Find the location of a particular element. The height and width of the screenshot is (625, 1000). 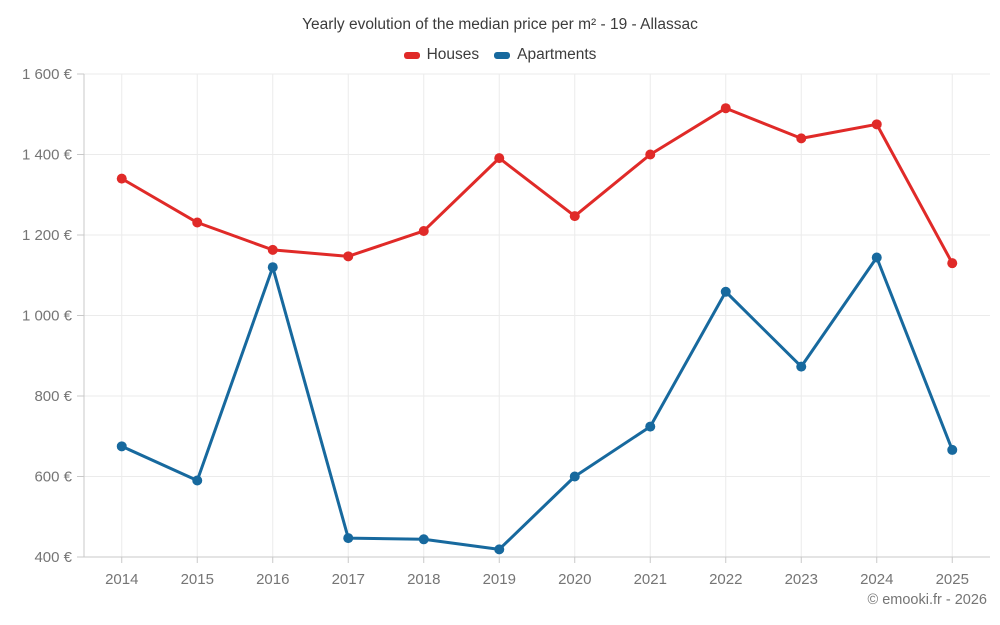

houses-legend-label: Houses is located at coordinates (453, 54).